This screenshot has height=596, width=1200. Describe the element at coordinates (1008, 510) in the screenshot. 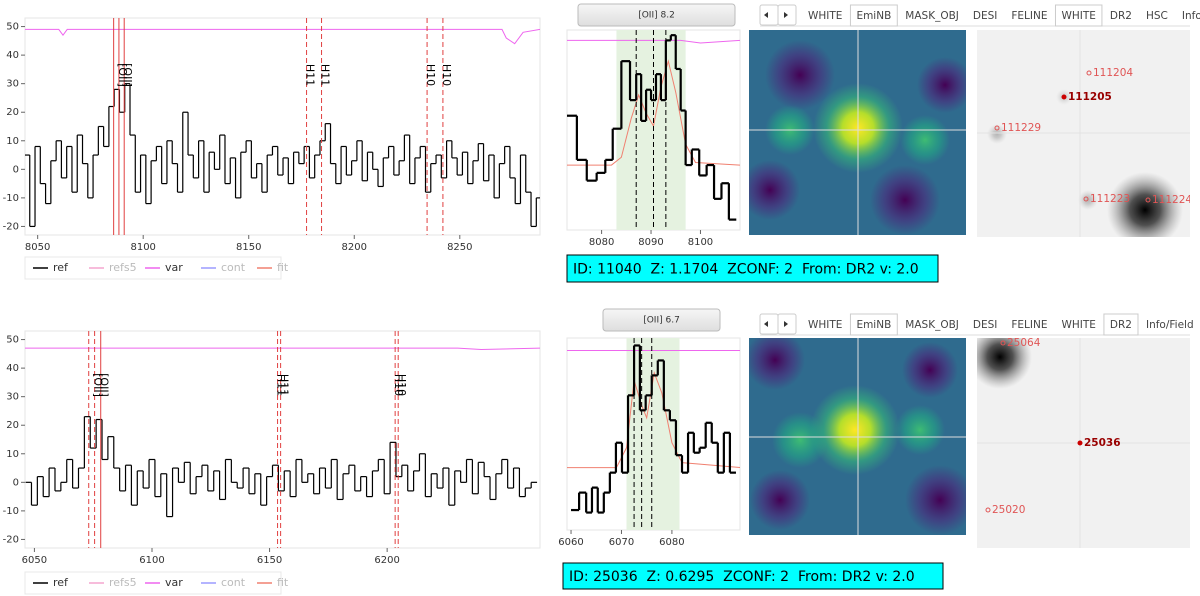

I see `source-label: 25020` at that location.